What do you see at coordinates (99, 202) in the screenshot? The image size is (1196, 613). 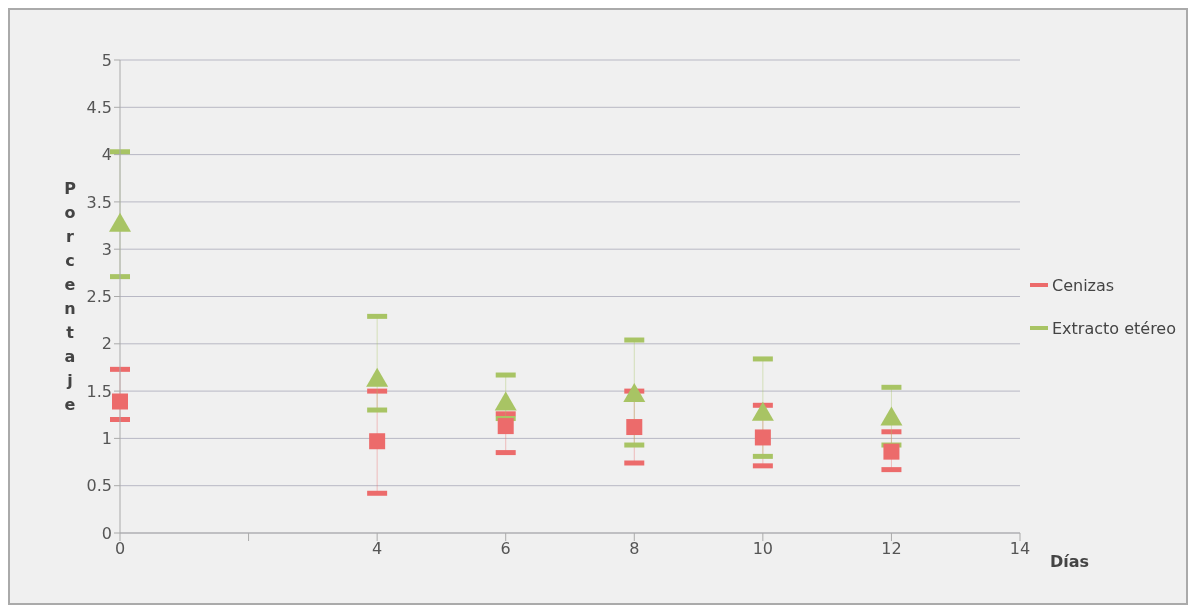 I see `y-tick-label: 3.5` at bounding box center [99, 202].